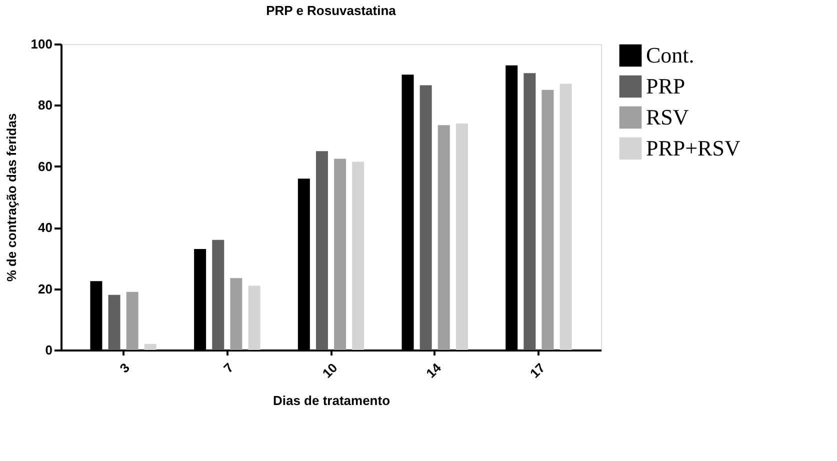  Describe the element at coordinates (45, 166) in the screenshot. I see `y-tick-label: 60` at that location.